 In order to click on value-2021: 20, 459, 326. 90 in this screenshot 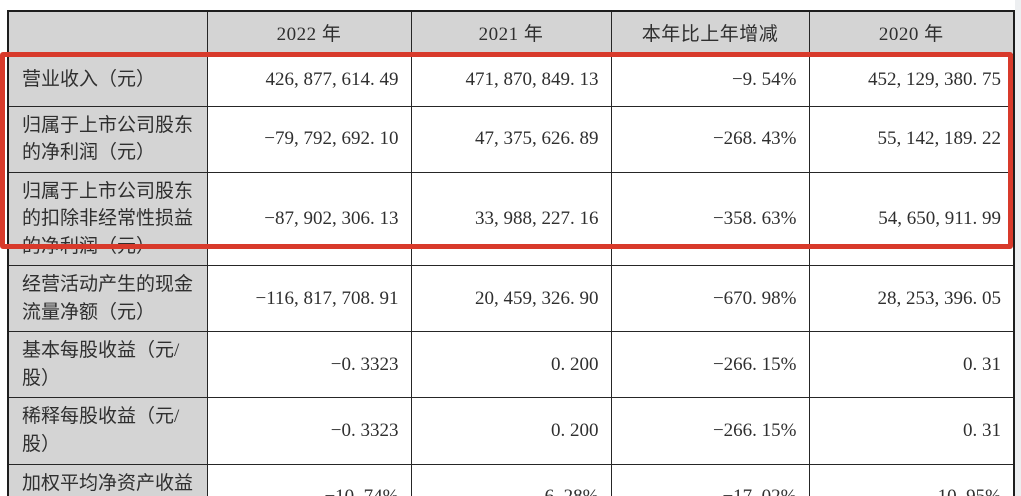, I will do `click(511, 299)`.